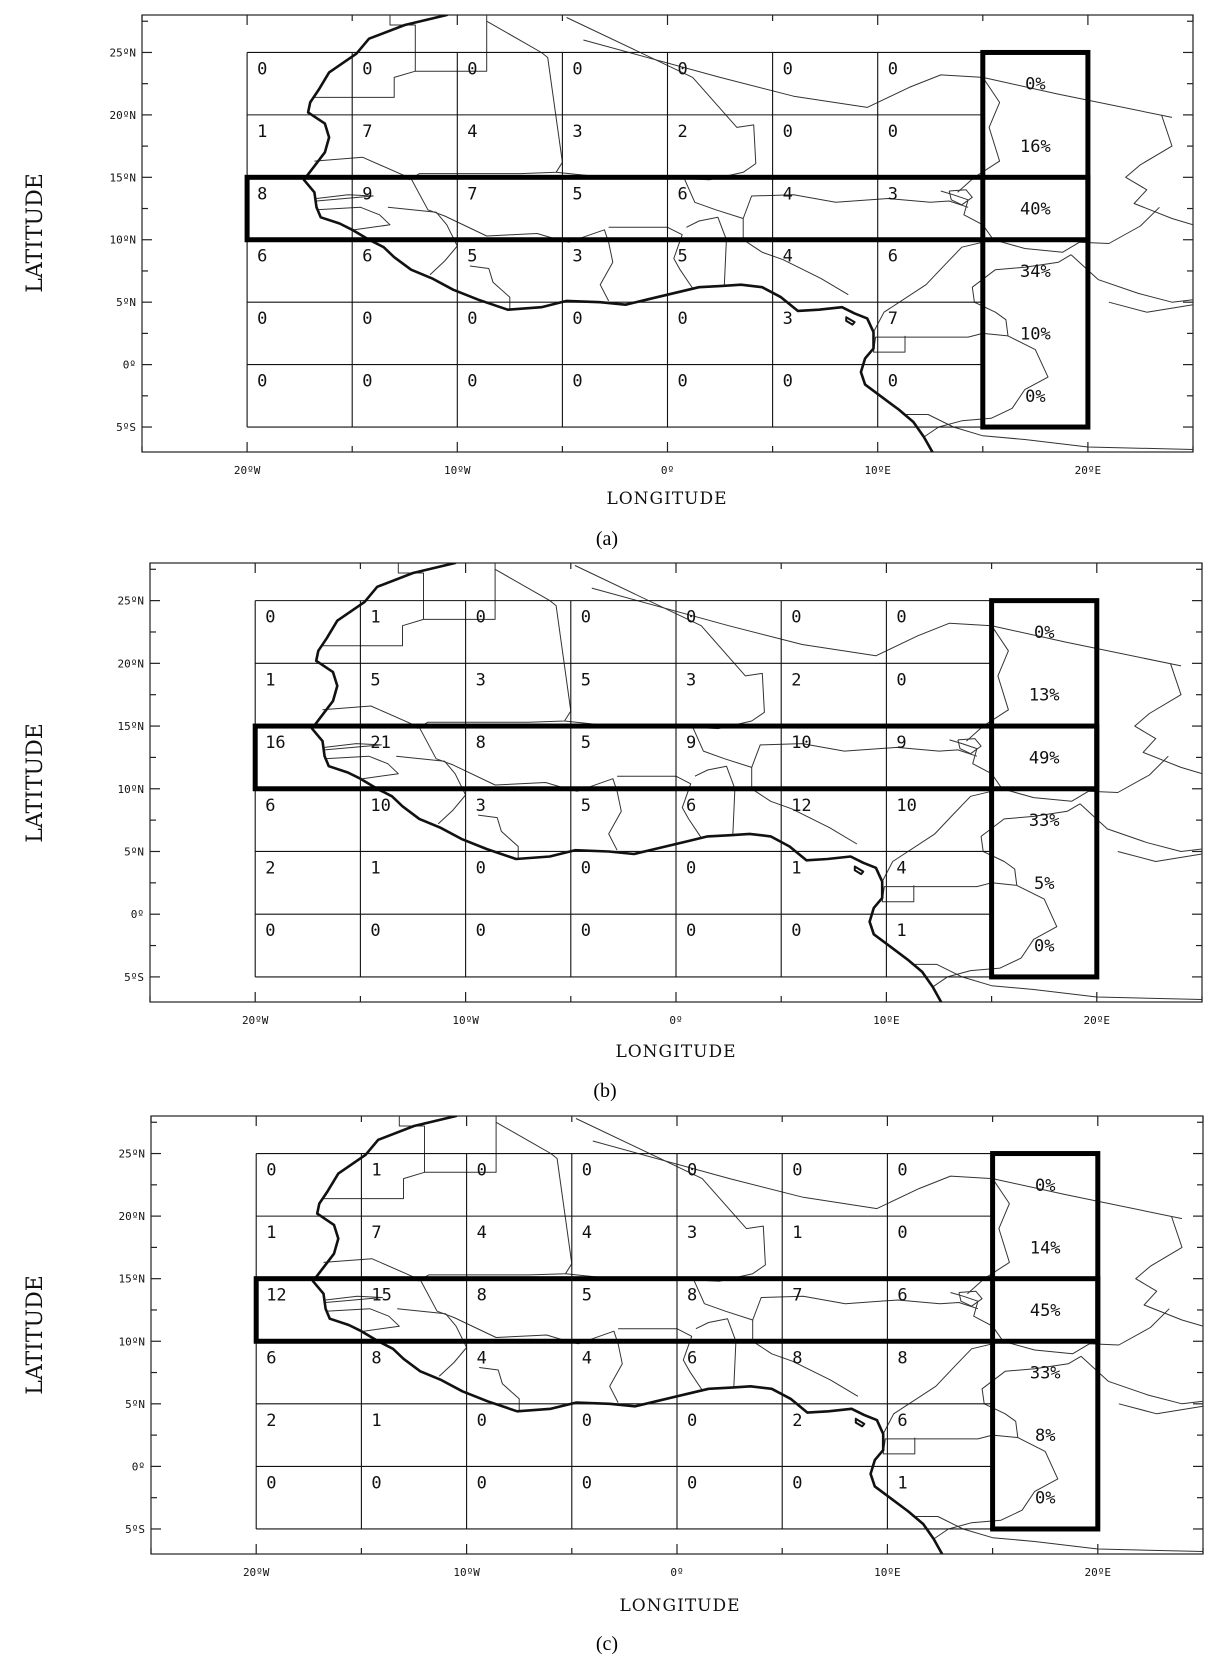  Describe the element at coordinates (135, 1404) in the screenshot. I see `y-tick-label: 5ºN` at that location.